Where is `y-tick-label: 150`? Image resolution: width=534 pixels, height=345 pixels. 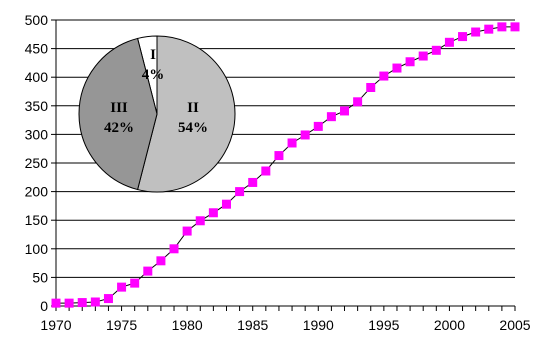 y-tick-label: 150 is located at coordinates (37, 220).